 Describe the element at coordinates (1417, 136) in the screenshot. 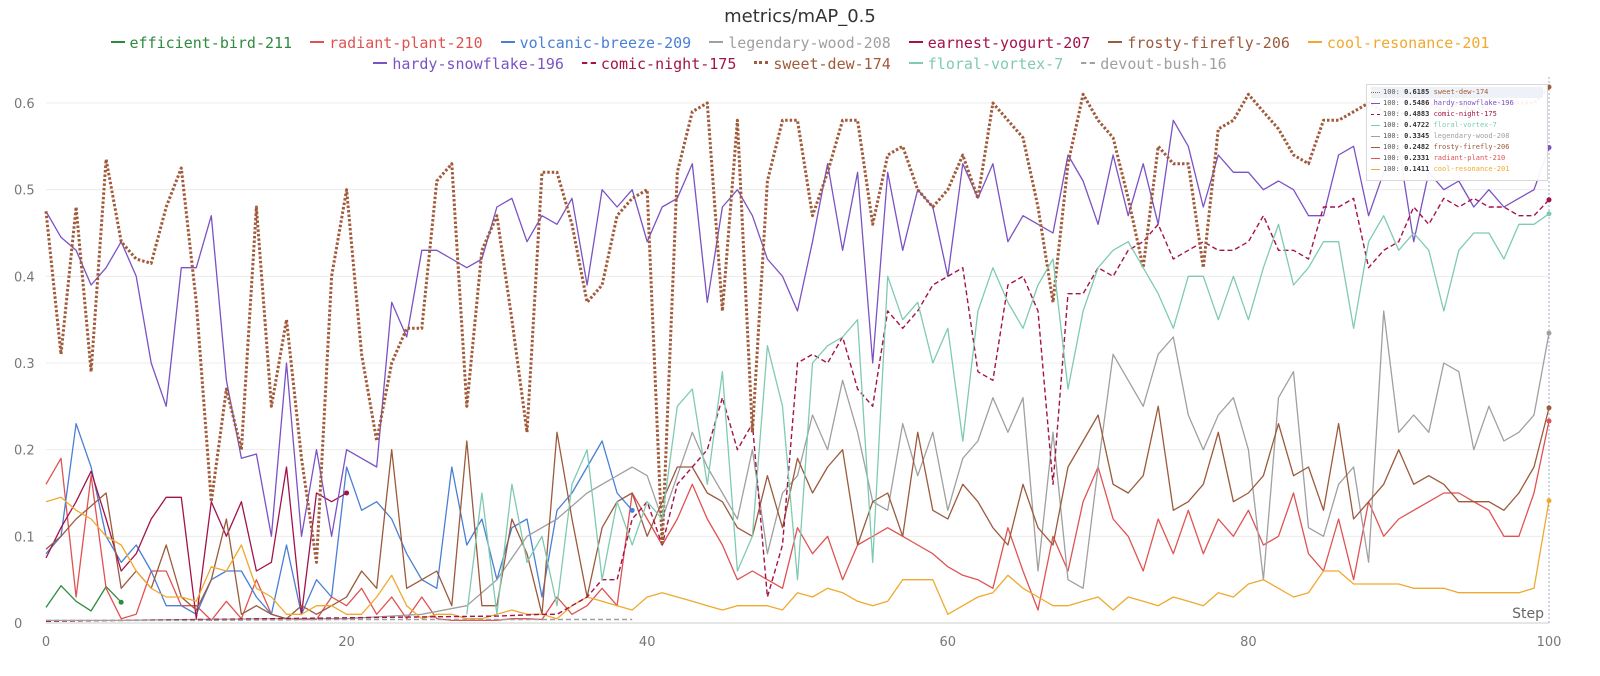

I see `tooltip-value: 0.3345` at that location.